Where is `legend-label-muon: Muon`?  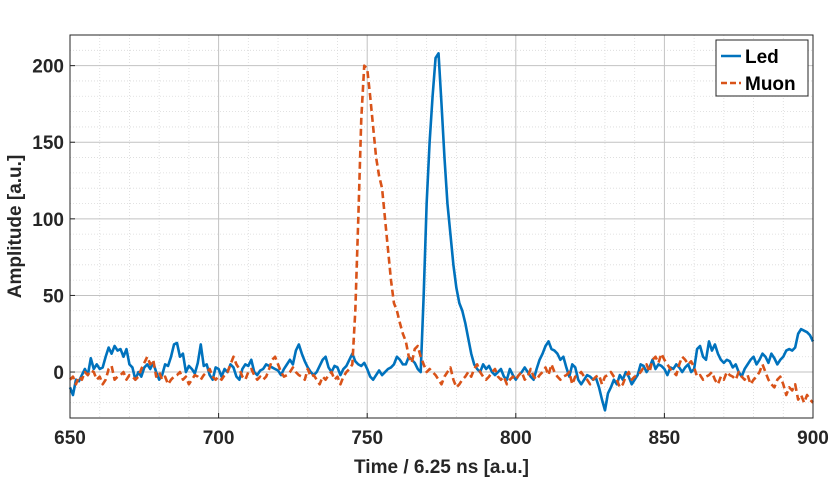 legend-label-muon: Muon is located at coordinates (770, 84).